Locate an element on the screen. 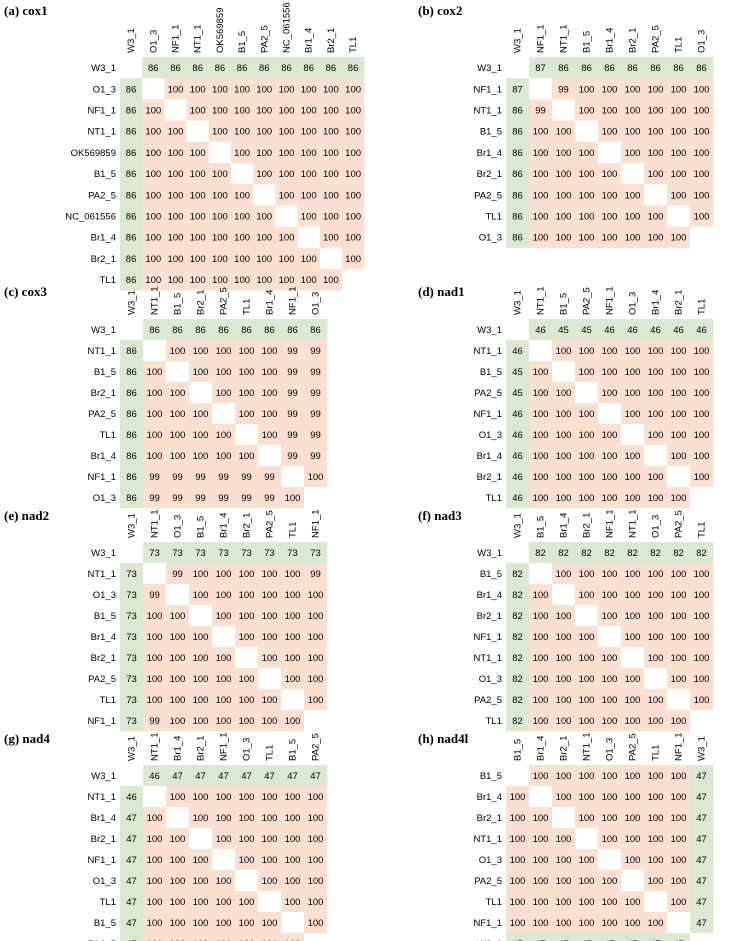 This screenshot has height=941, width=737. cell-value: 73 is located at coordinates (131, 595).